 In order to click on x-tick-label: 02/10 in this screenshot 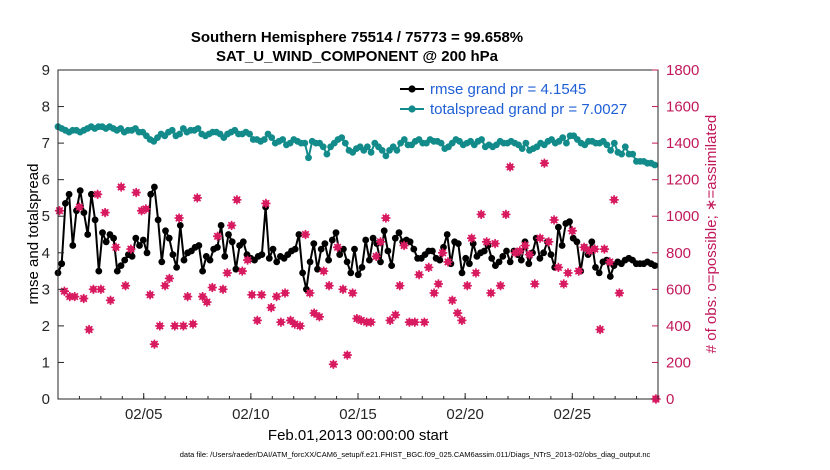, I will do `click(251, 414)`.